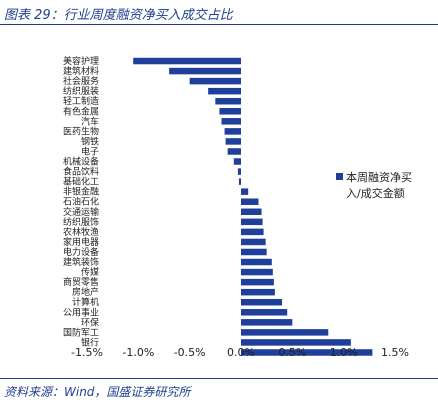 The width and height of the screenshot is (438, 419). Describe the element at coordinates (219, 24) in the screenshot. I see `title-rule` at that location.